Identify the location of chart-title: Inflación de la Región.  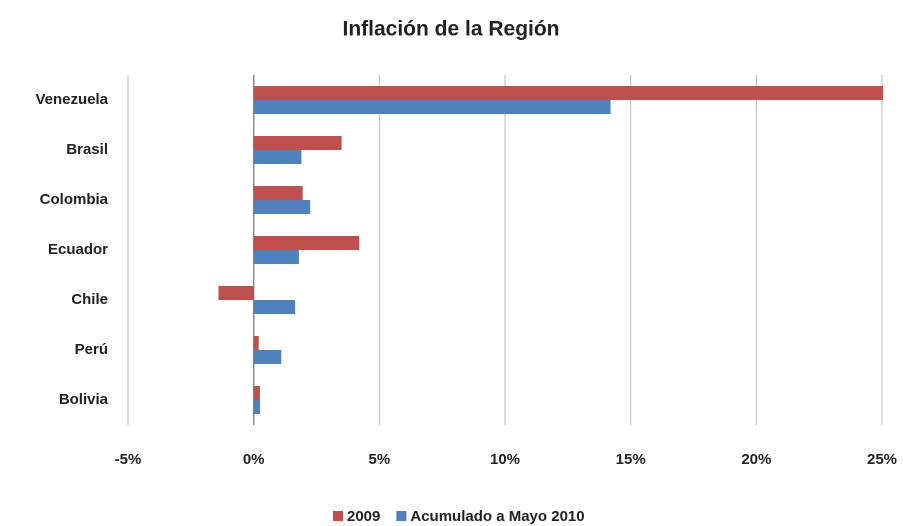
(450, 29).